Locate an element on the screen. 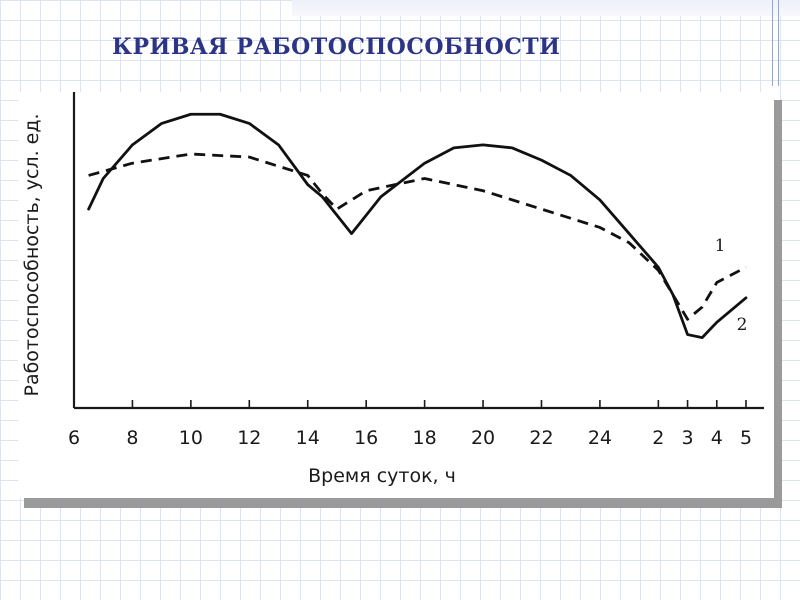 The width and height of the screenshot is (800, 600). x-tick-label: 8 is located at coordinates (132, 438).